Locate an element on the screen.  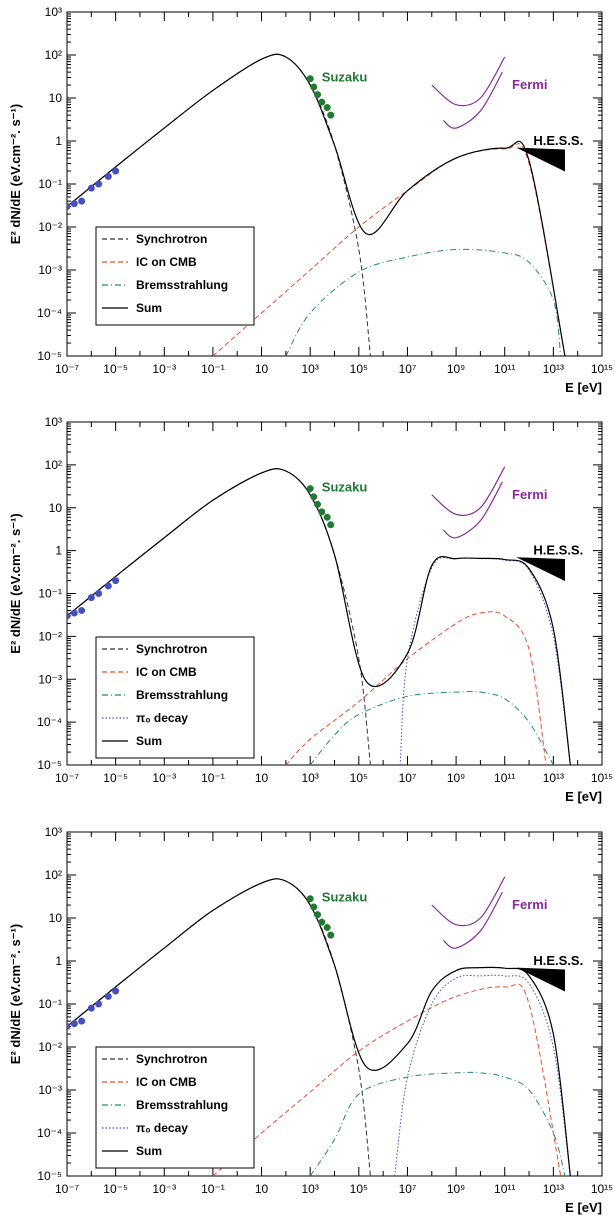
y-tick-label: 10² is located at coordinates (53, 875).